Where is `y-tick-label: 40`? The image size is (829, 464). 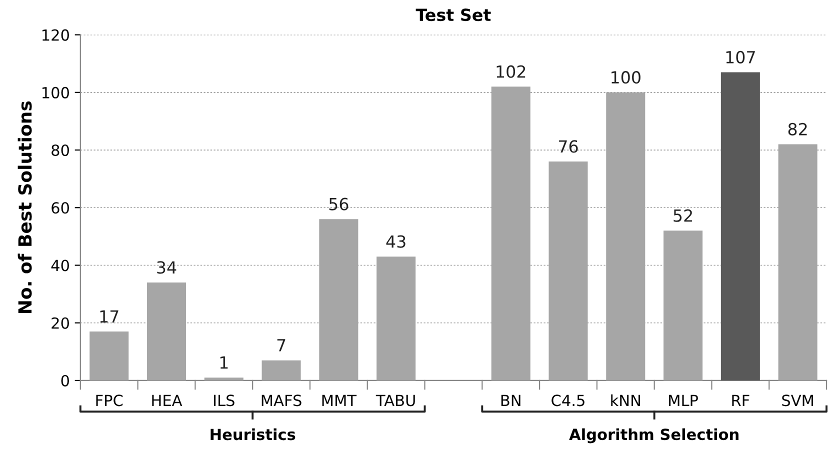
y-tick-label: 40 is located at coordinates (60, 266).